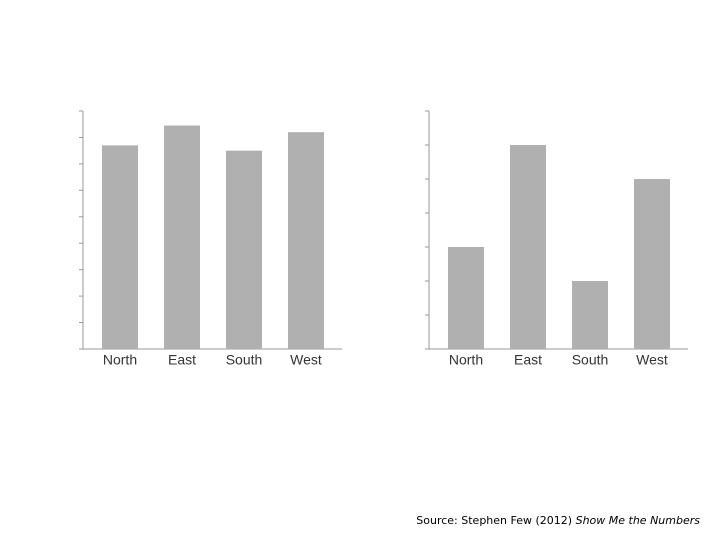 The height and width of the screenshot is (540, 720). Describe the element at coordinates (494, 520) in the screenshot. I see `source-text: Source: Stephen Few (2012)` at that location.